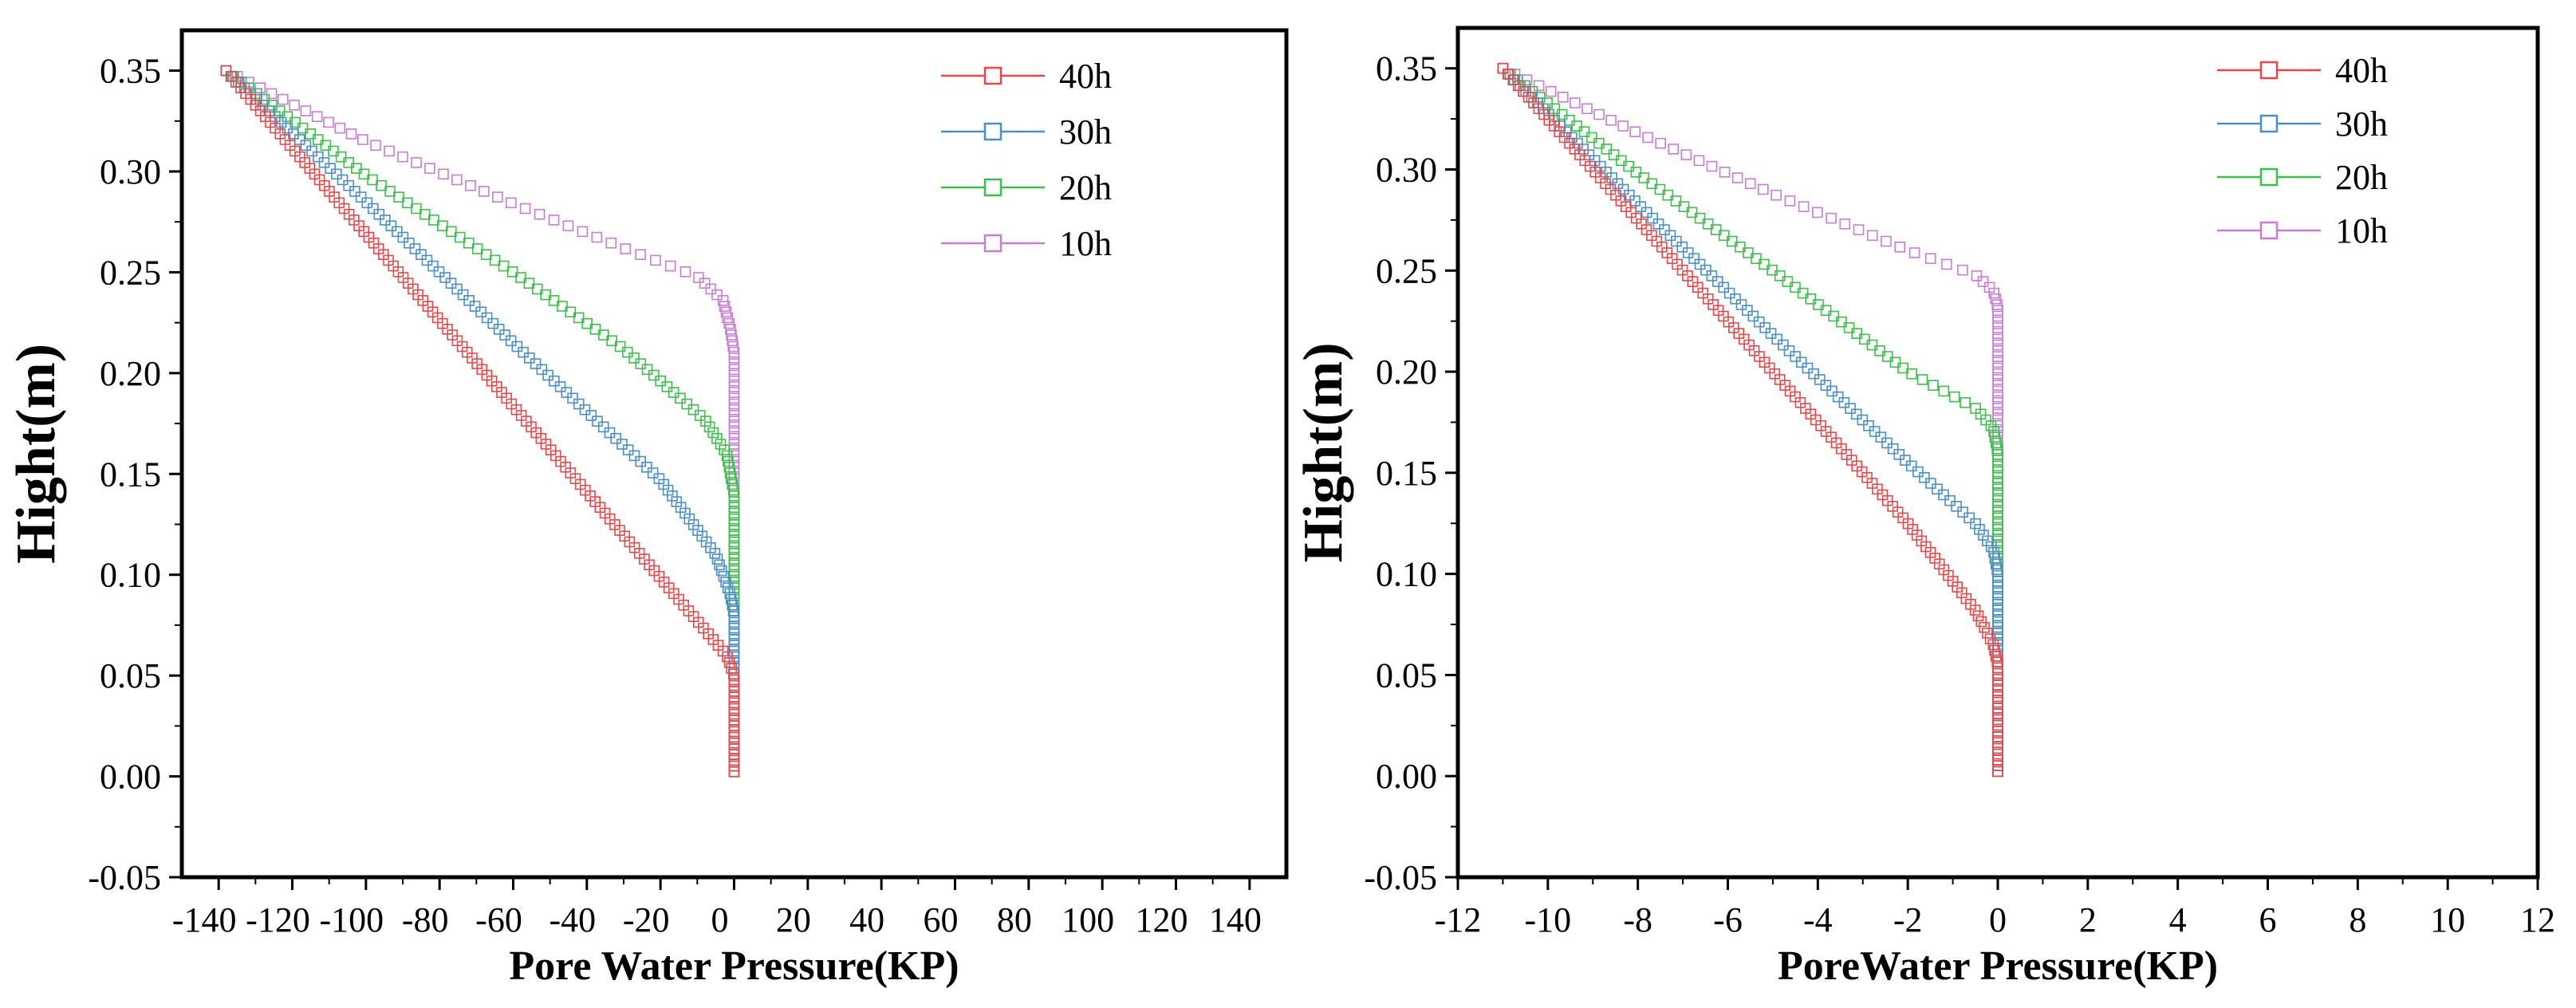  What do you see at coordinates (1908, 919) in the screenshot?
I see `x-tick-label: -2` at bounding box center [1908, 919].